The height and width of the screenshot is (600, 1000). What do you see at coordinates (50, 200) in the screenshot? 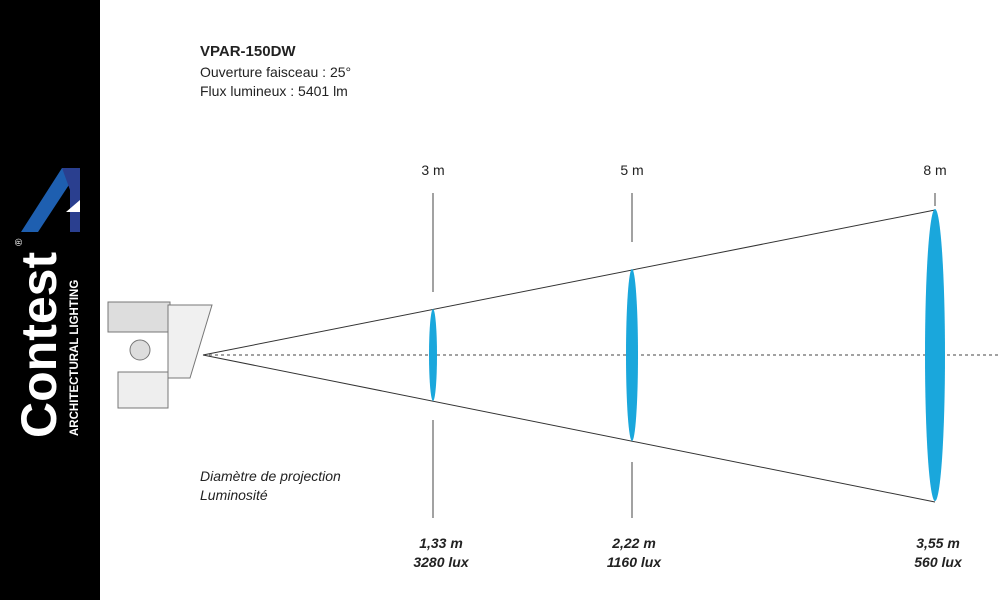
I see `logo-chevron` at bounding box center [50, 200].